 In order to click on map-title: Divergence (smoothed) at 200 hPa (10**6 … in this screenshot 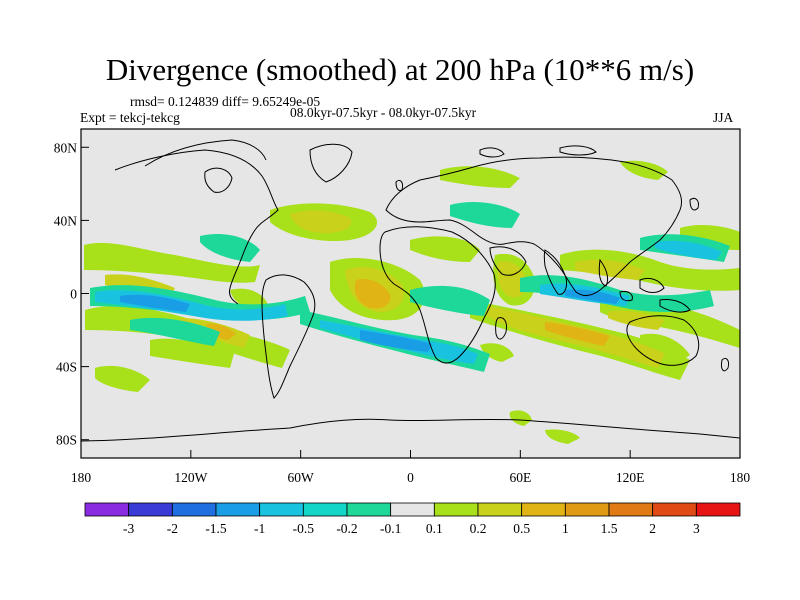, I will do `click(400, 69)`.